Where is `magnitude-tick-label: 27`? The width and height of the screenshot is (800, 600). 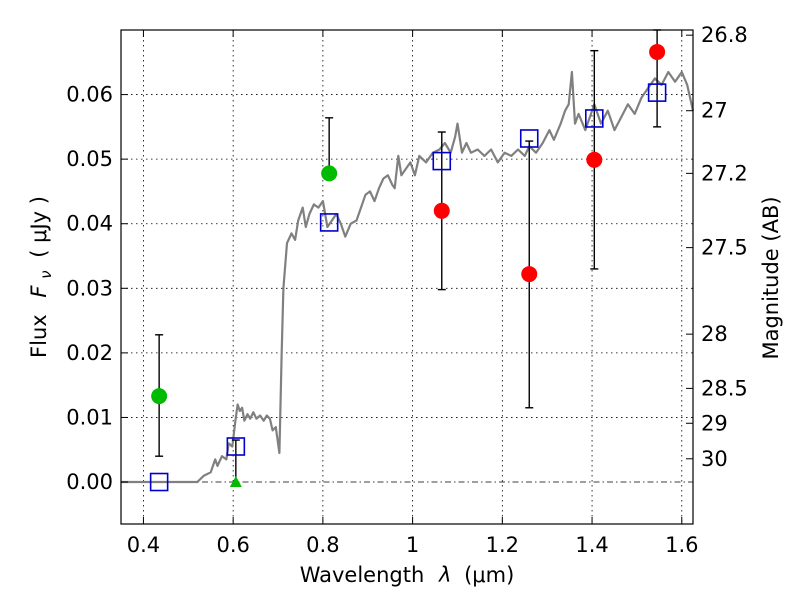
magnitude-tick-label: 27 is located at coordinates (714, 111).